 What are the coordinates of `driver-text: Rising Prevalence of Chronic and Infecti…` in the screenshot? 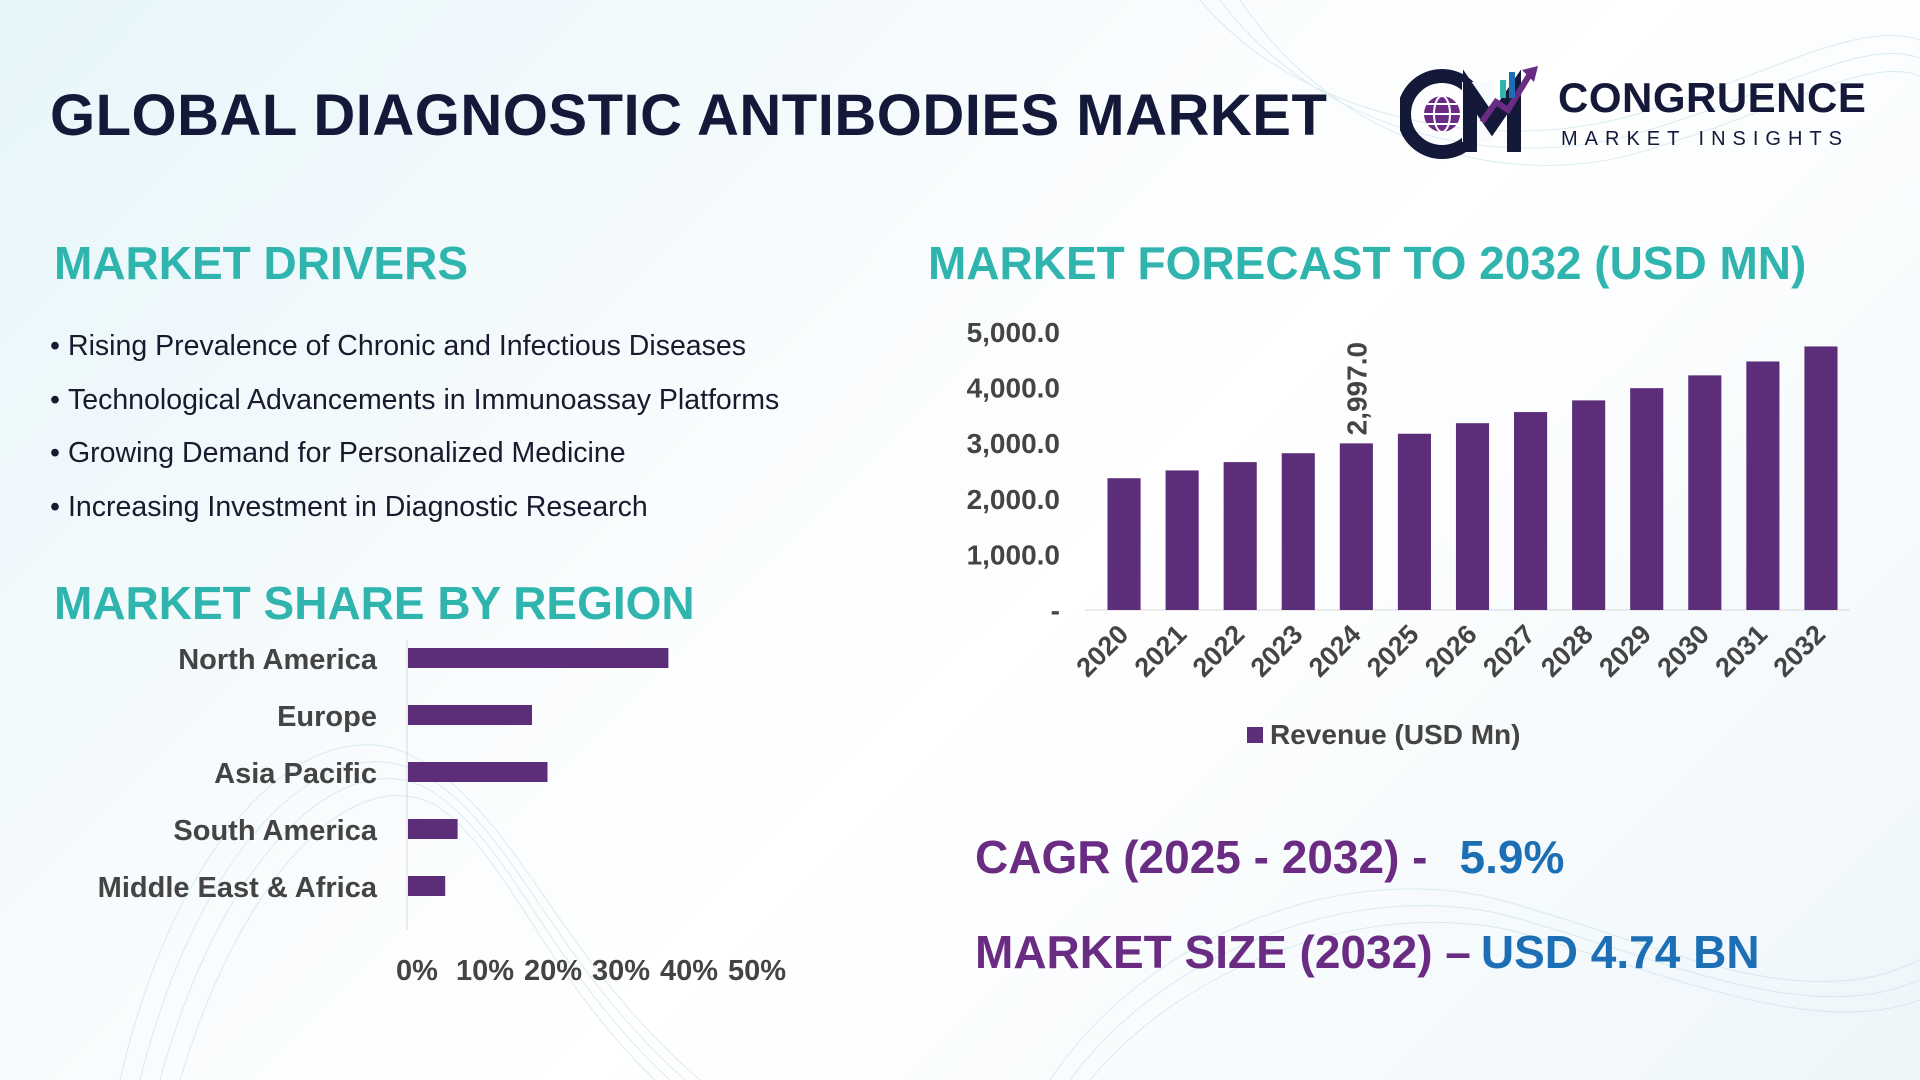 It's located at (407, 346).